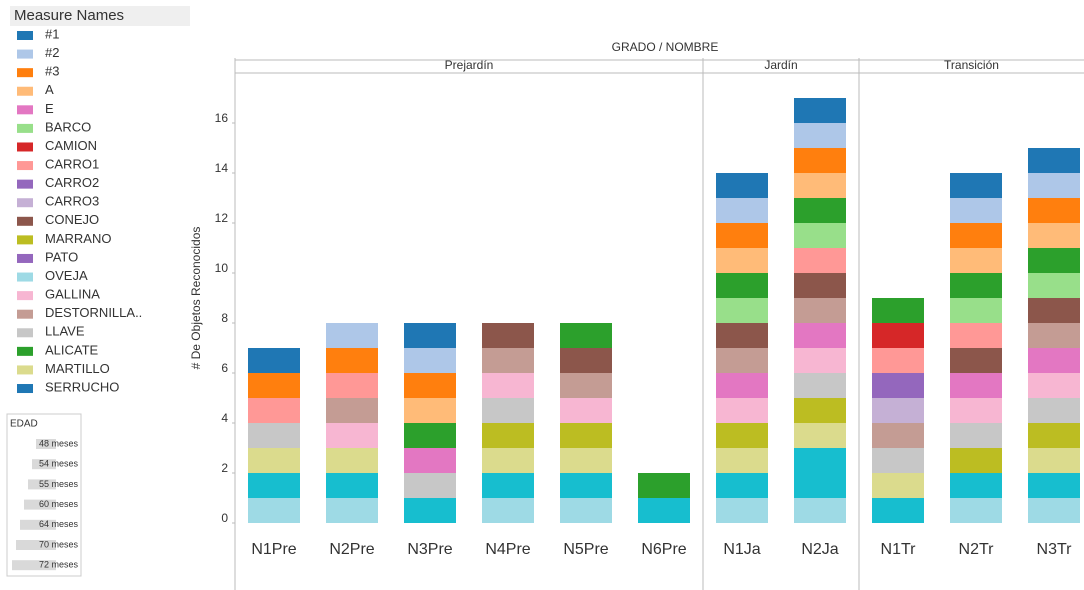 The width and height of the screenshot is (1084, 590). I want to click on legend-label: CONEJO, so click(72, 219).